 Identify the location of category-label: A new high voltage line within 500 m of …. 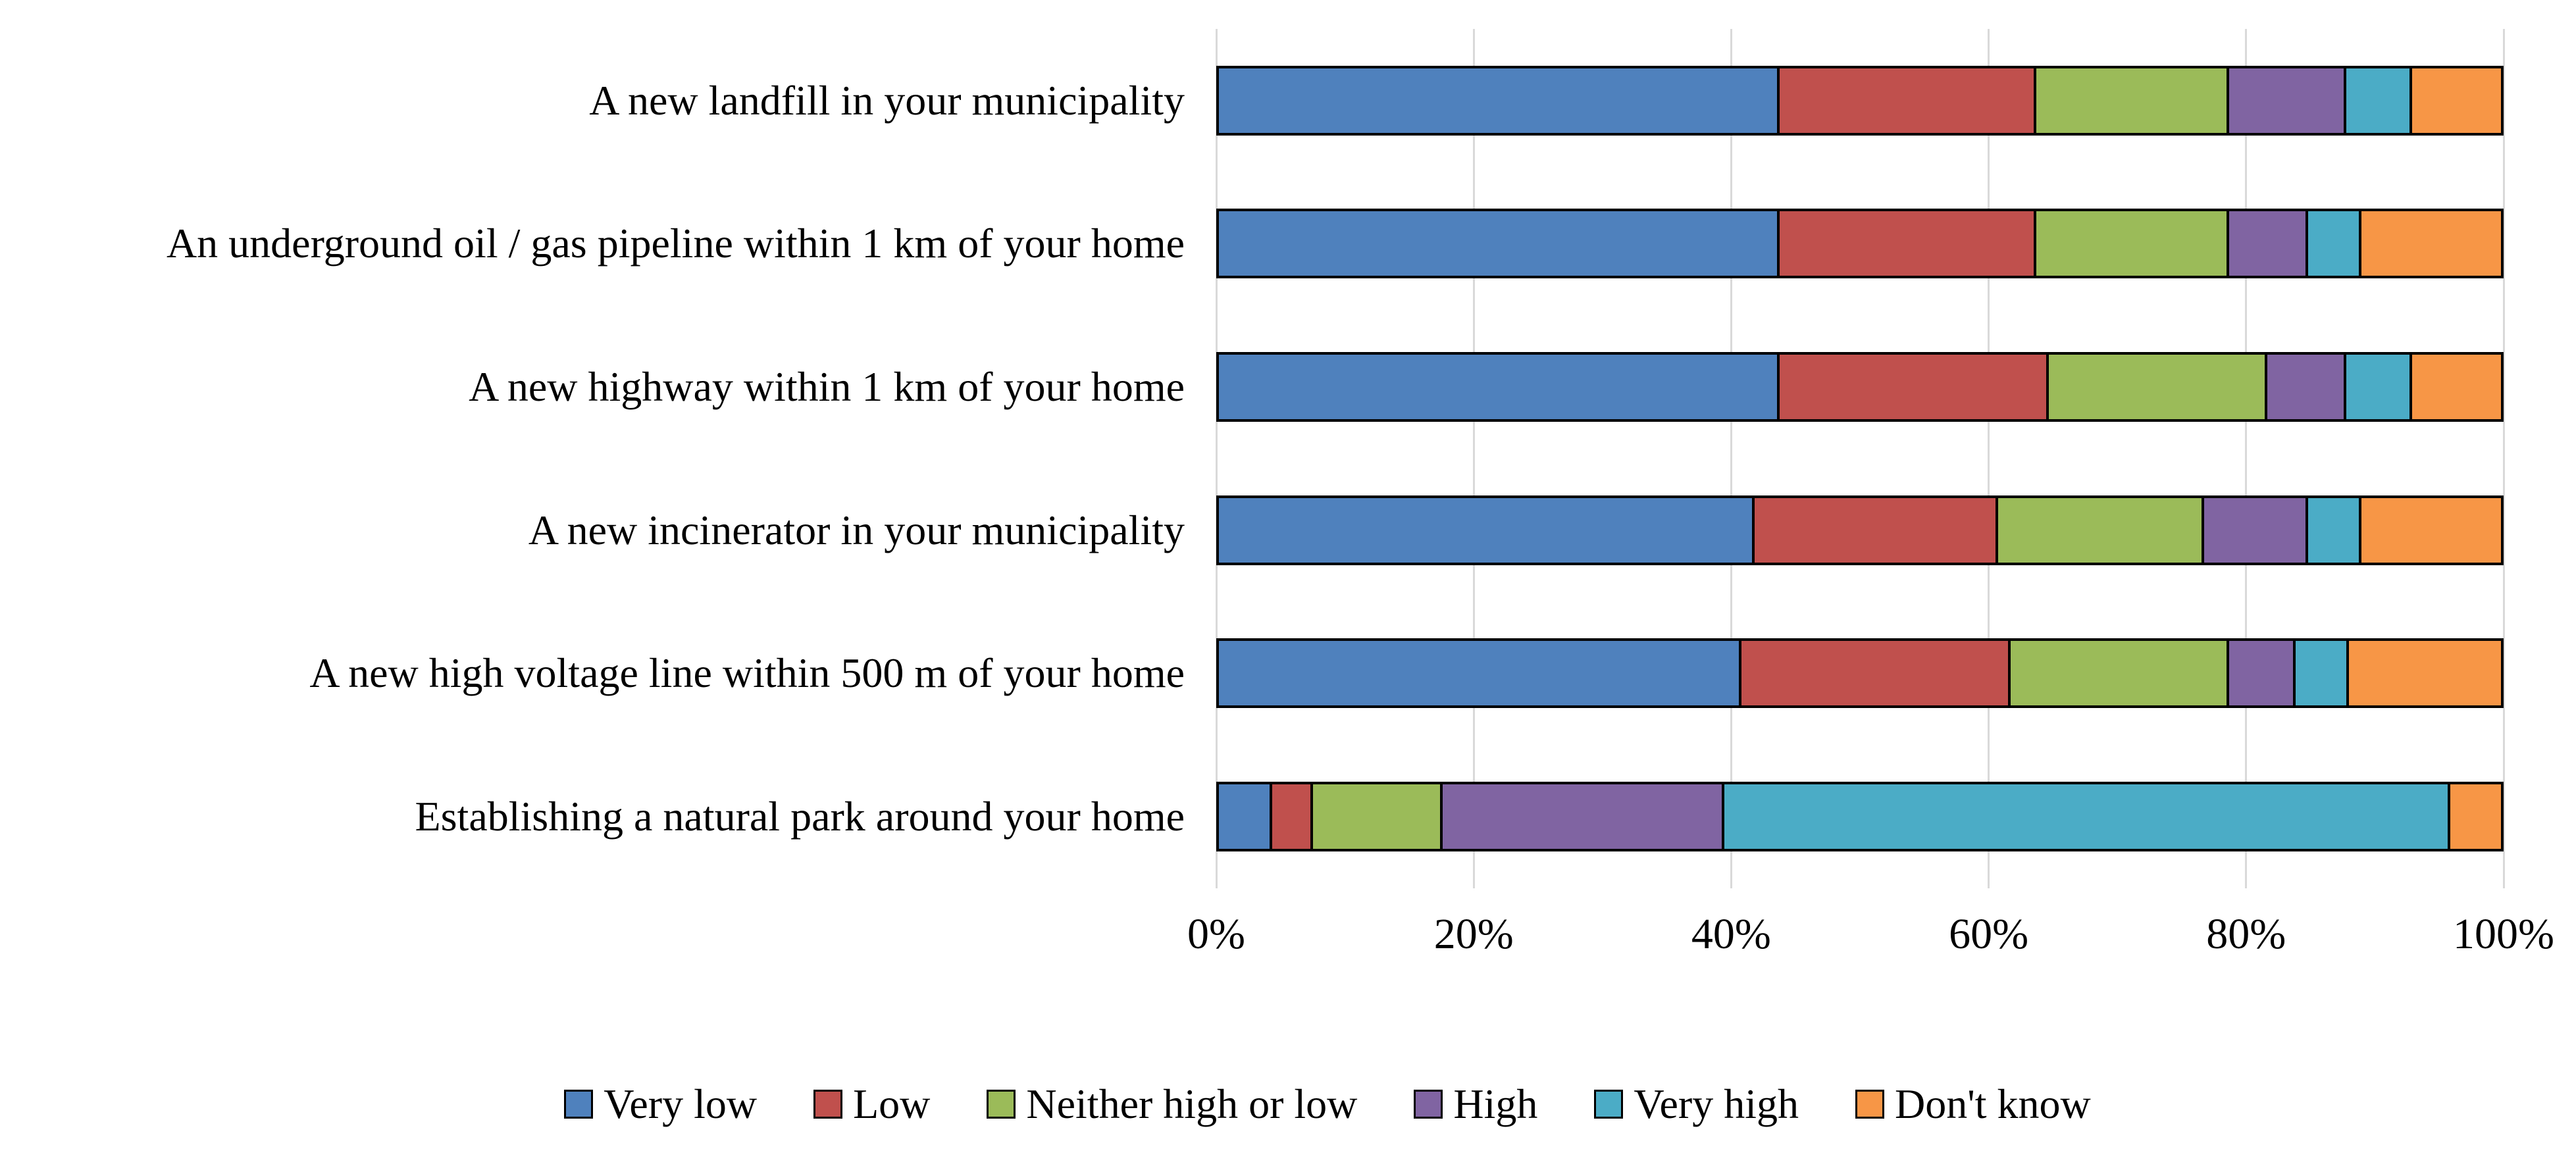
(747, 673).